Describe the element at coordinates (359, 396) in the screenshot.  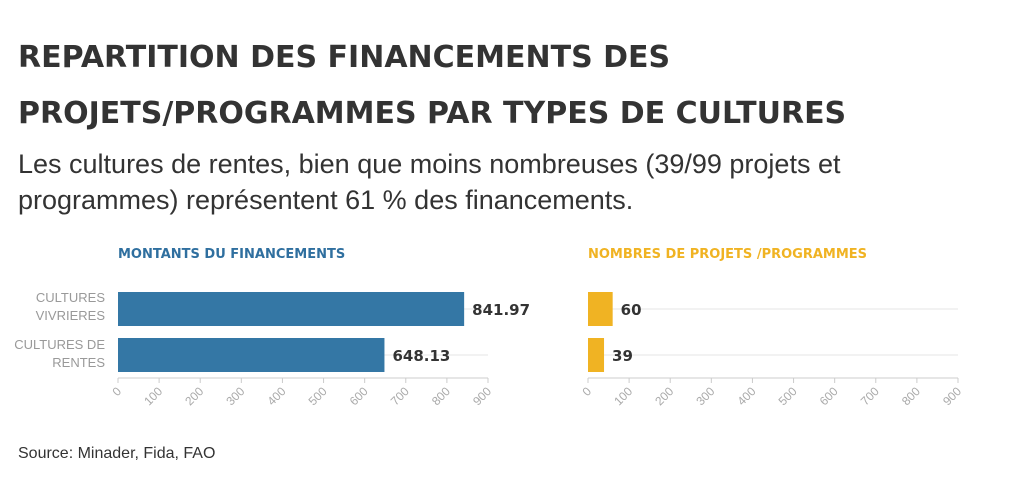
I see `x-tick-label-financing-600: 600` at that location.